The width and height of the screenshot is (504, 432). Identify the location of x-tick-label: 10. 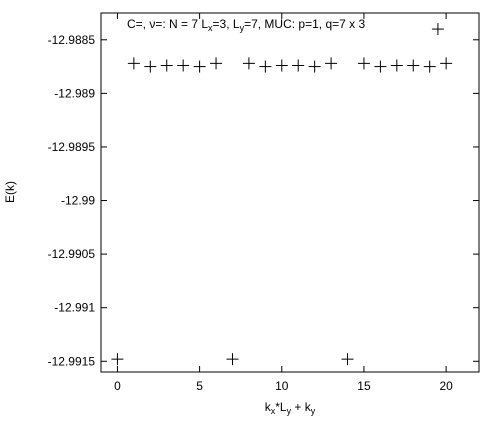
(282, 386).